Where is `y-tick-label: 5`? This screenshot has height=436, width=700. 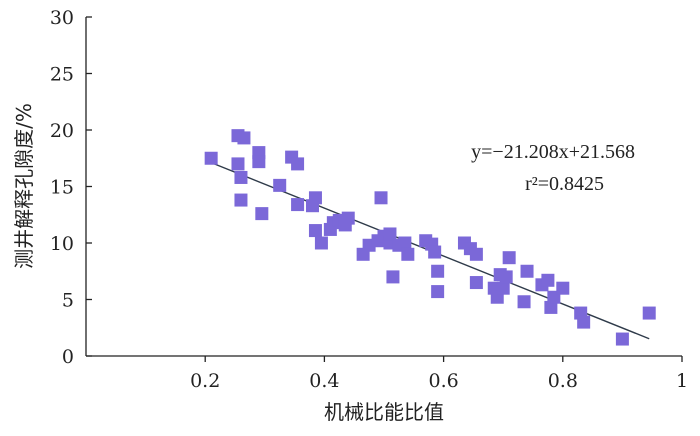
y-tick-label: 5 is located at coordinates (68, 301).